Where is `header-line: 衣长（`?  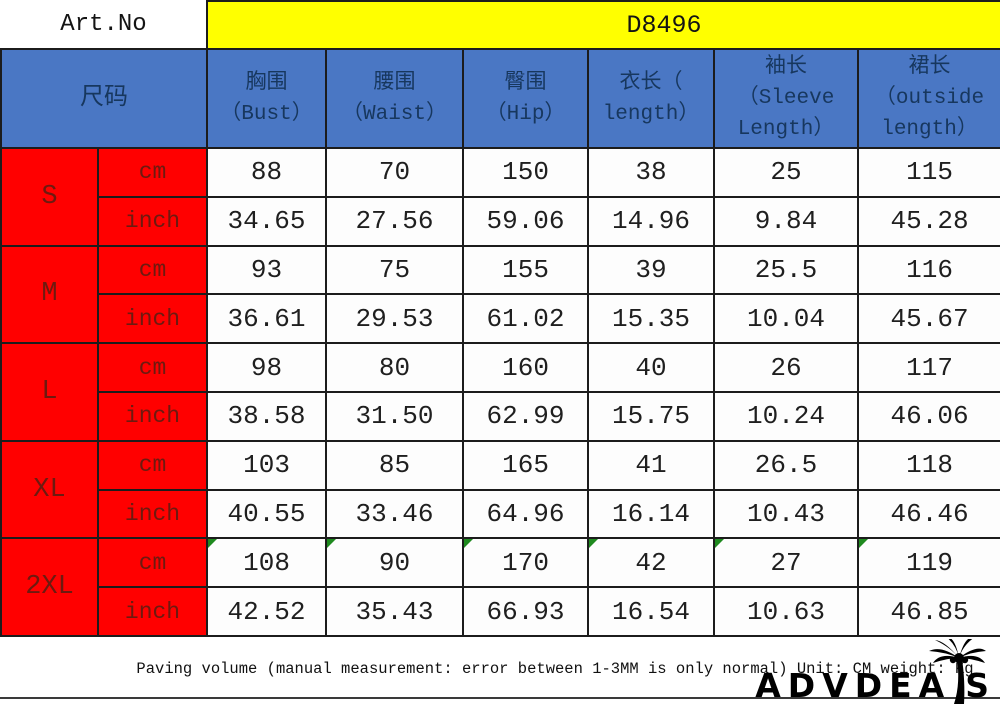
header-line: 衣长（ is located at coordinates (651, 83).